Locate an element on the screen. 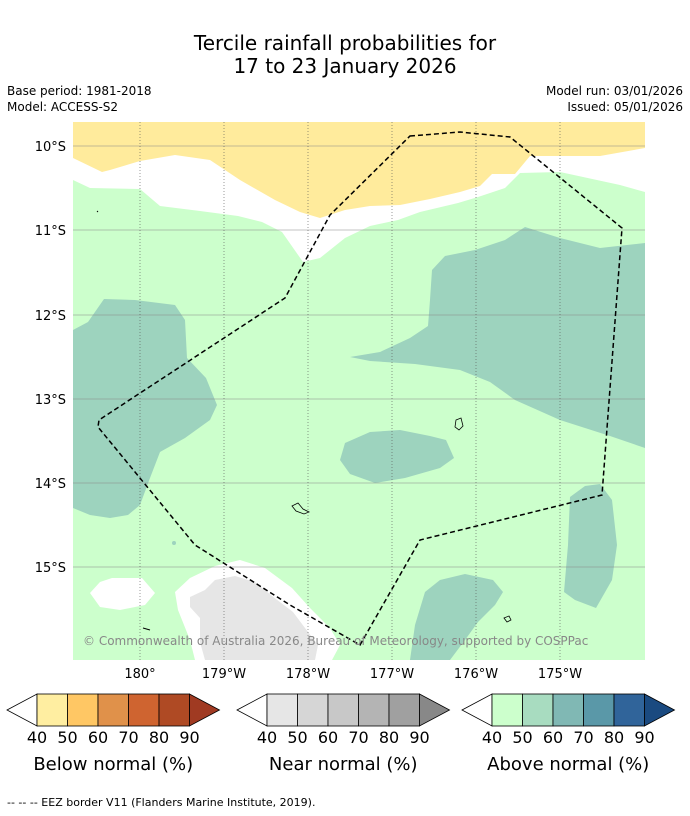 The width and height of the screenshot is (690, 816). lon-axis: 180° 179°W 178°W 177°W 176°W 175°W is located at coordinates (353, 674).